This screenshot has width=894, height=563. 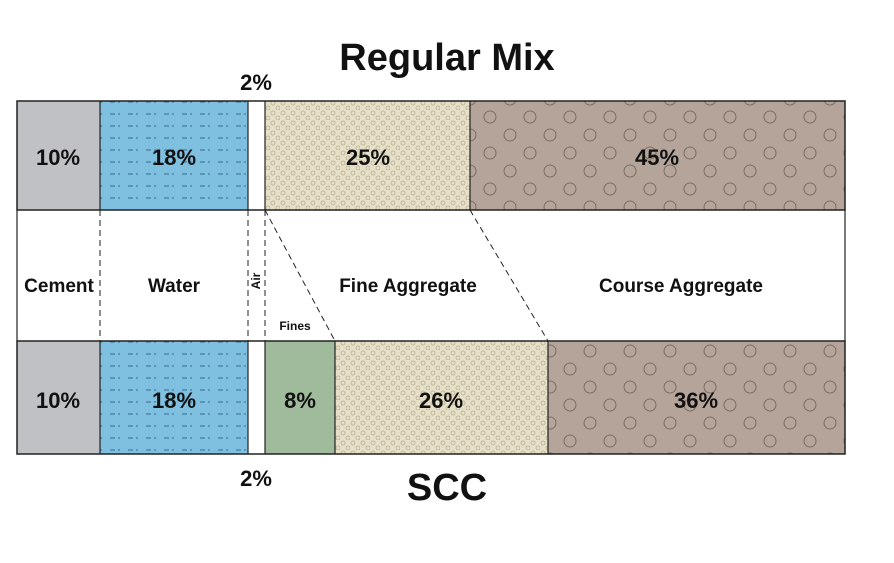 I want to click on fine-aggregate-label: Fine Aggregate, so click(x=408, y=286).